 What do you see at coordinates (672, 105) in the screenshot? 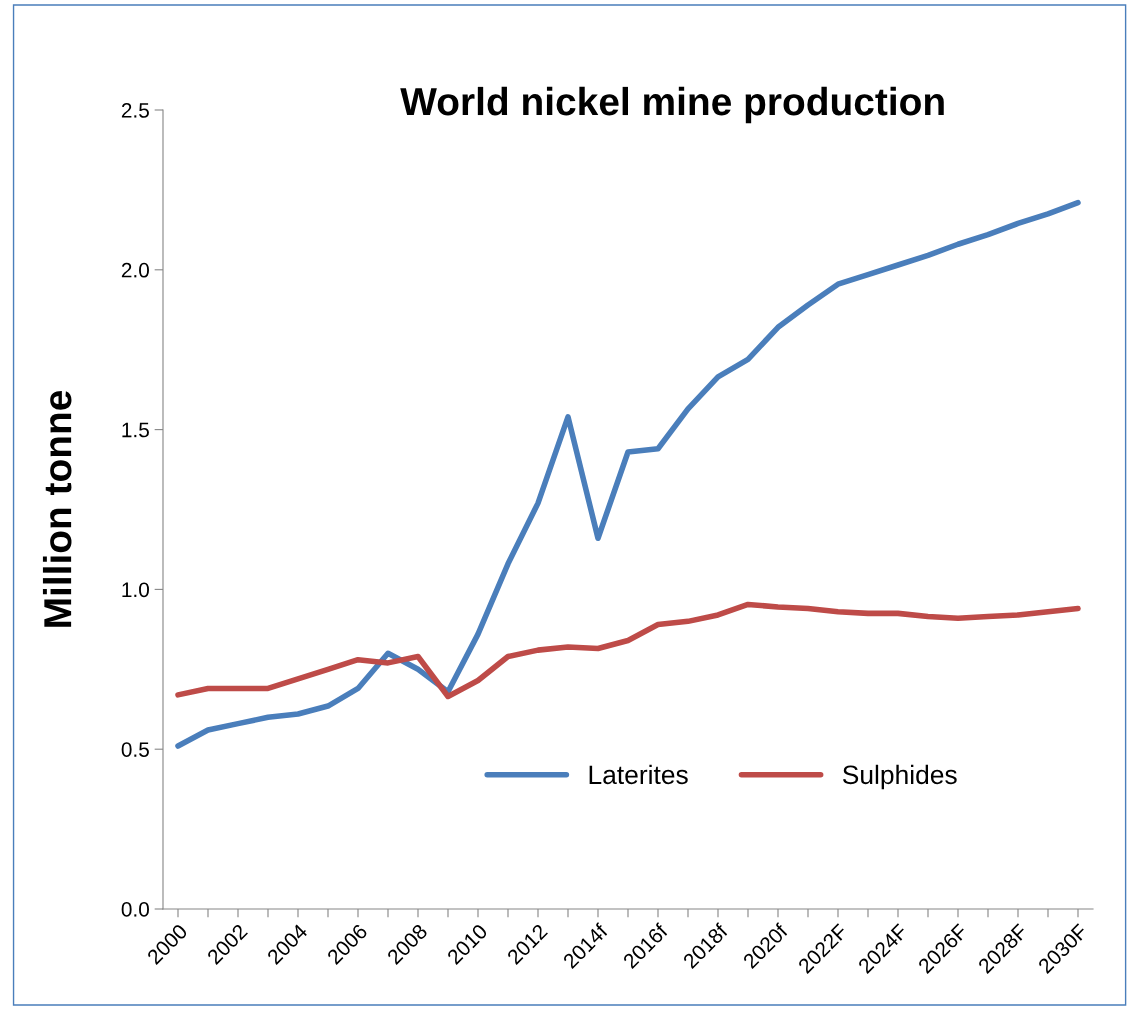
I see `chart-title: World nickel mine production` at bounding box center [672, 105].